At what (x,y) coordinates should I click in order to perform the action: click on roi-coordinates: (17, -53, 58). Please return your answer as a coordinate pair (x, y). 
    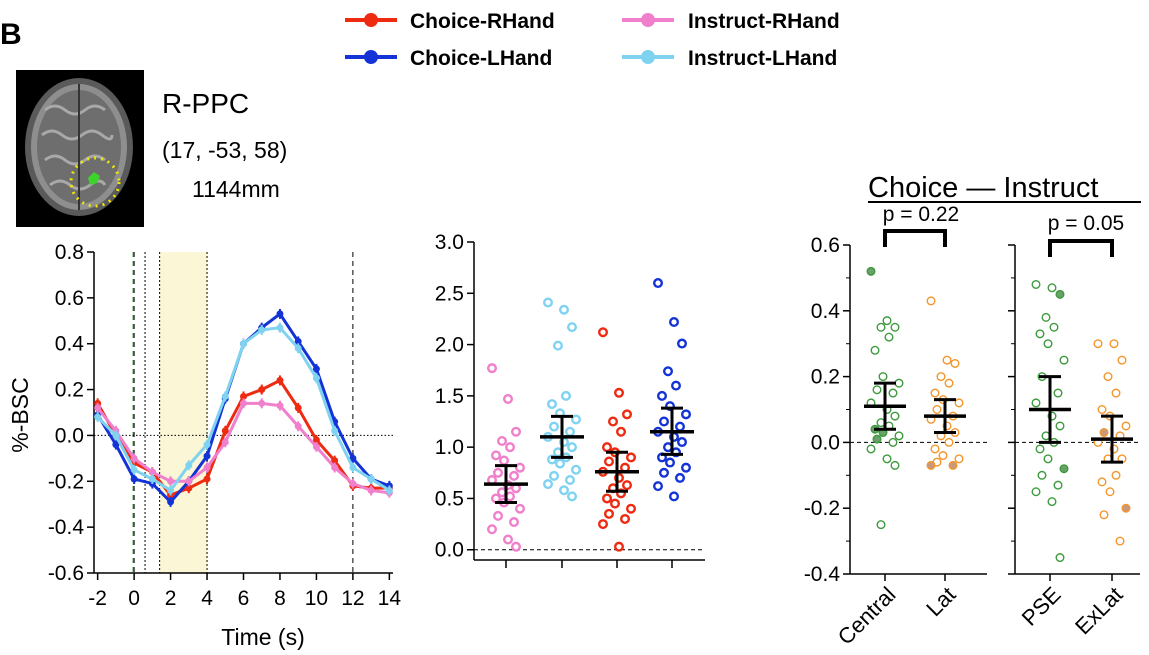
    Looking at the image, I should click on (224, 150).